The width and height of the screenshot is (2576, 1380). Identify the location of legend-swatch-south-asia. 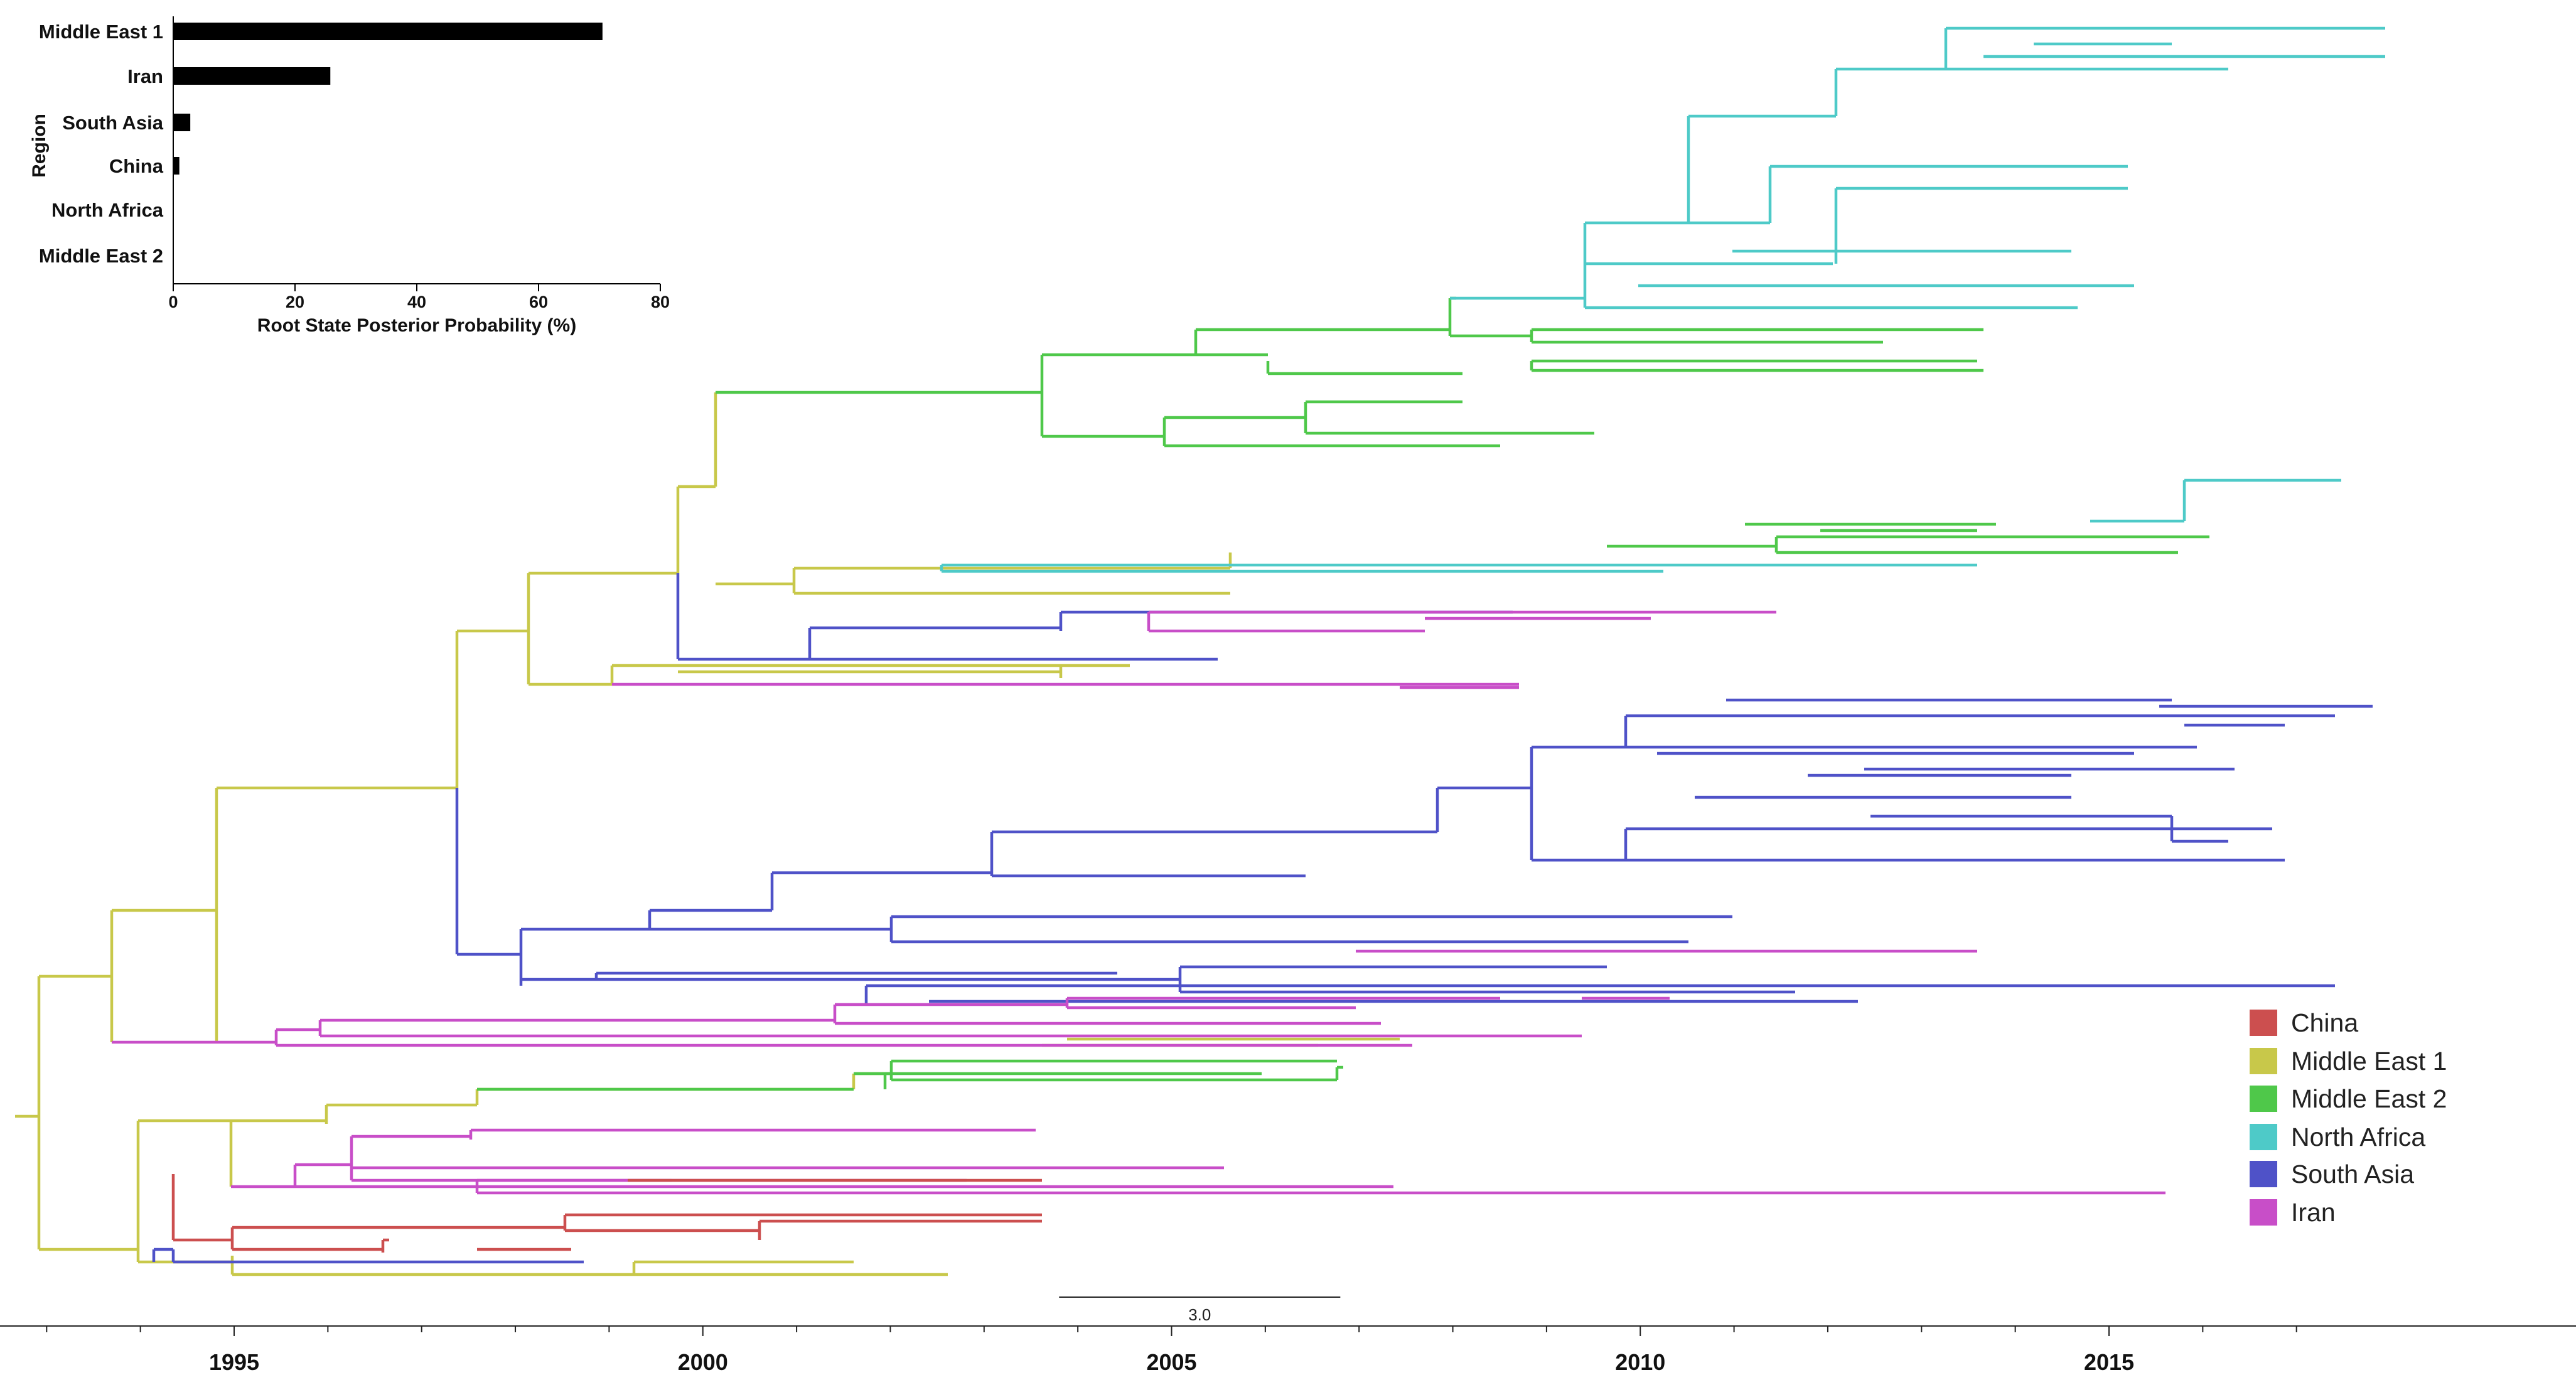
(2263, 1174).